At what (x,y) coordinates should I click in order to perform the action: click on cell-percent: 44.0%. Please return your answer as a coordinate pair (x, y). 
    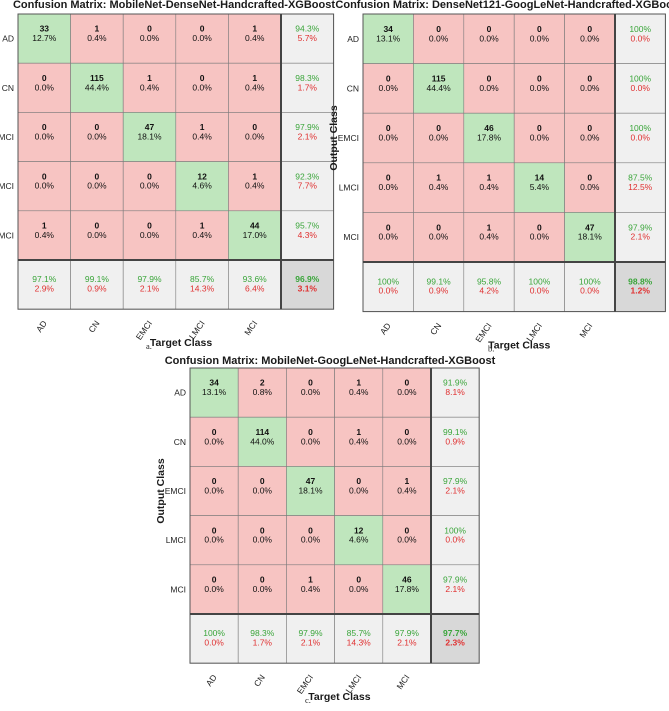
    Looking at the image, I should click on (262, 441).